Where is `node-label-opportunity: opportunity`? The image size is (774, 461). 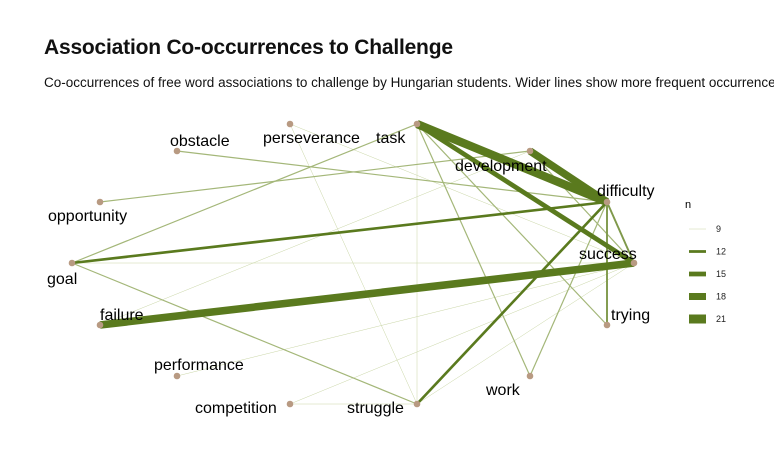 node-label-opportunity: opportunity is located at coordinates (87, 216).